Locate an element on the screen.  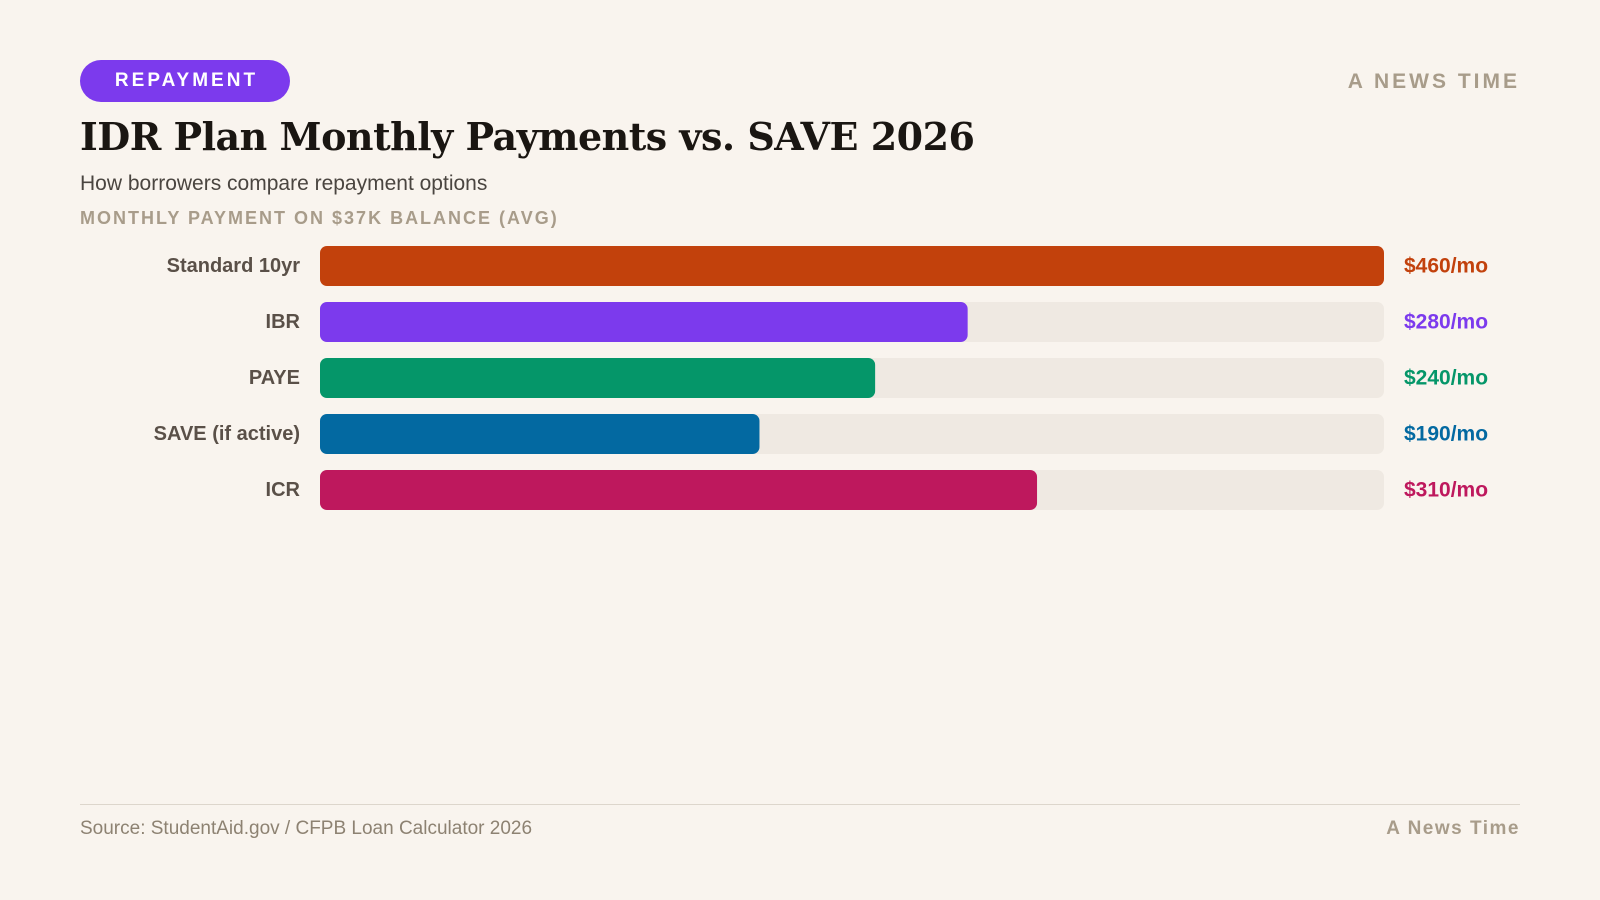
data-label: $280/mo is located at coordinates (1446, 322).